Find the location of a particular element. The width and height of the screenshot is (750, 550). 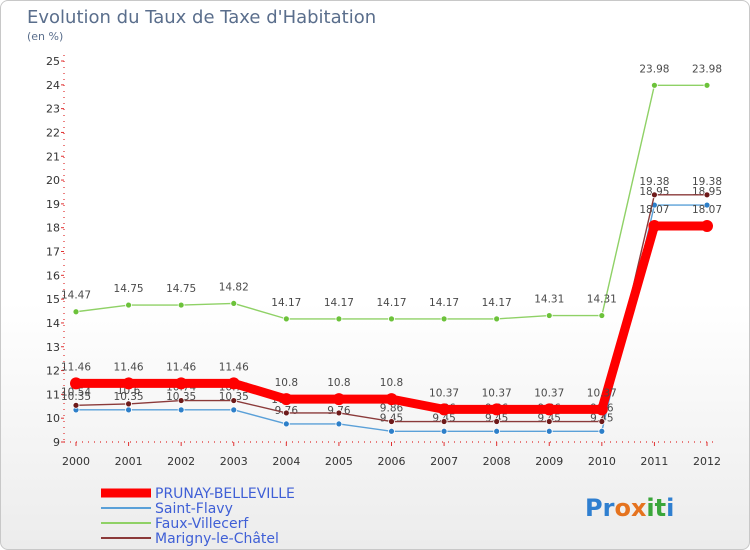

chart-title: Evolution du Taux de Taxe d'Habitation is located at coordinates (202, 17).